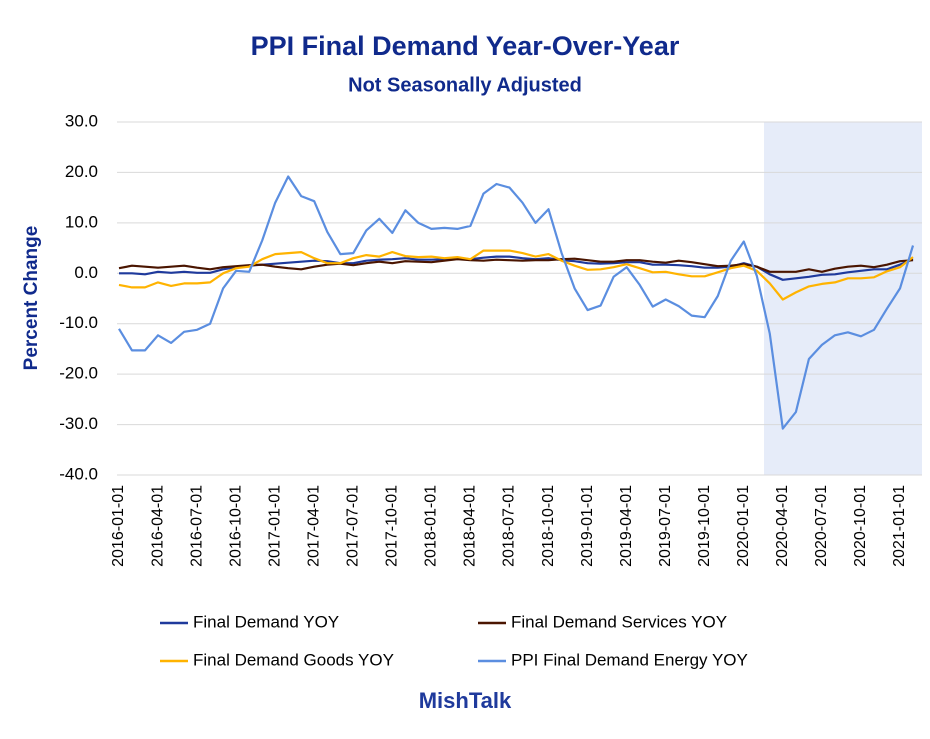 This screenshot has width=930, height=739. Describe the element at coordinates (743, 526) in the screenshot. I see `x-tick-label: 2020-01-01` at that location.